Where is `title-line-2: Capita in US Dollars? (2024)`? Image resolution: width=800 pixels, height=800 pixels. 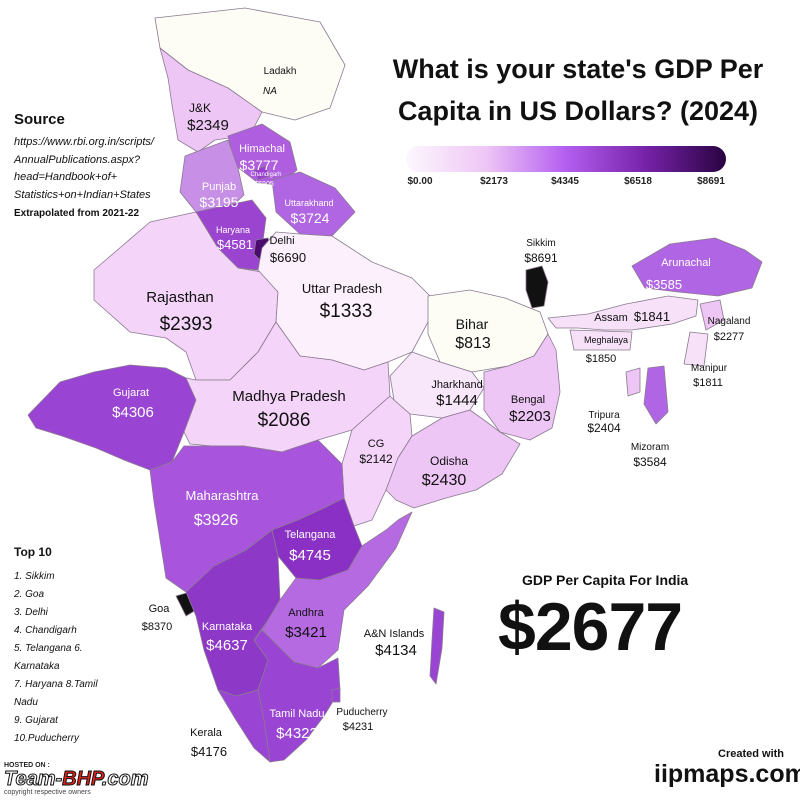 title-line-2: Capita in US Dollars? (2024) is located at coordinates (578, 111).